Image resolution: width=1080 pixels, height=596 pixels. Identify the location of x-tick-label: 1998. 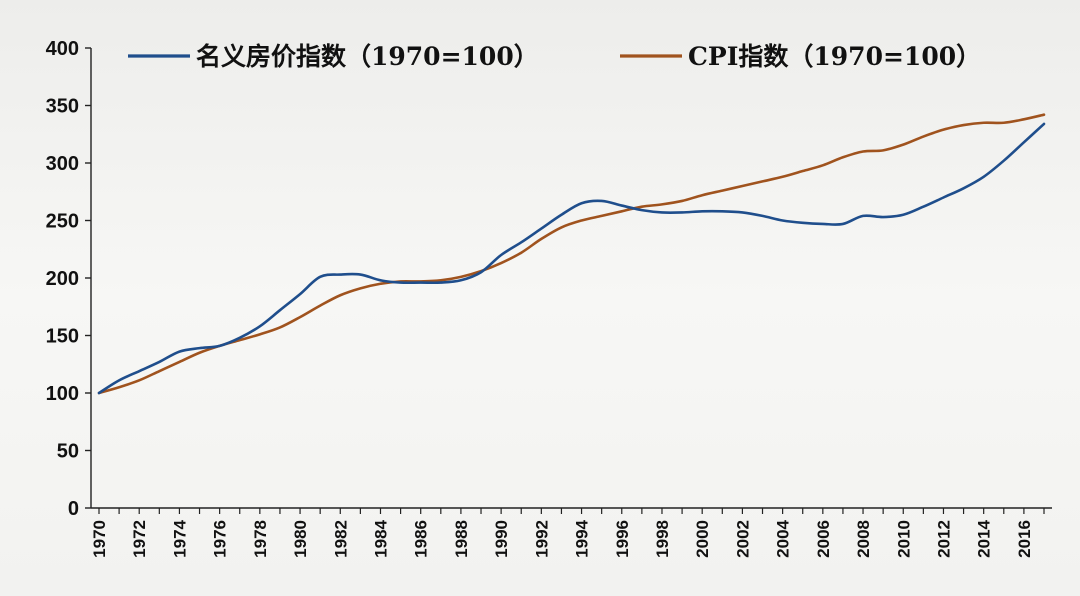
(662, 539).